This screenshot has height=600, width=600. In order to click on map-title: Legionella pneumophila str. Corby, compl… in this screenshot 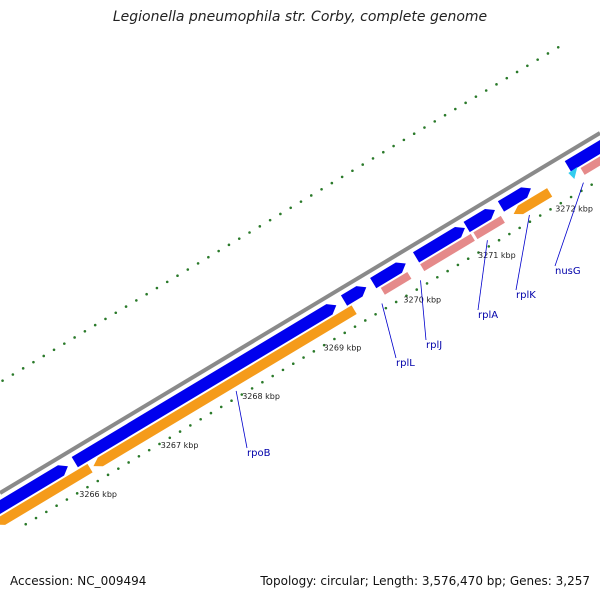, I will do `click(300, 17)`.